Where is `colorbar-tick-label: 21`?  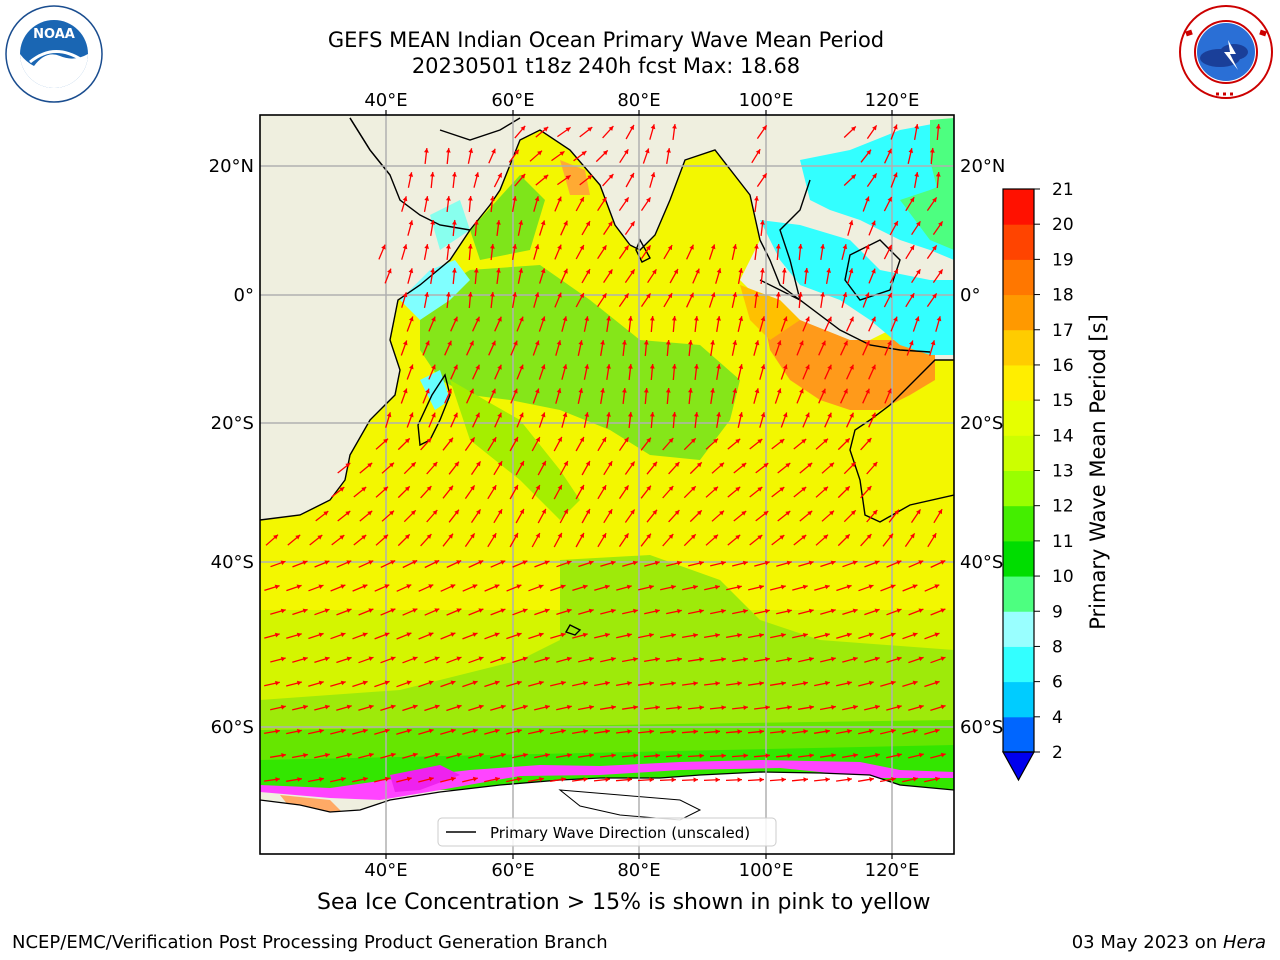
colorbar-tick-label: 21 is located at coordinates (1063, 190).